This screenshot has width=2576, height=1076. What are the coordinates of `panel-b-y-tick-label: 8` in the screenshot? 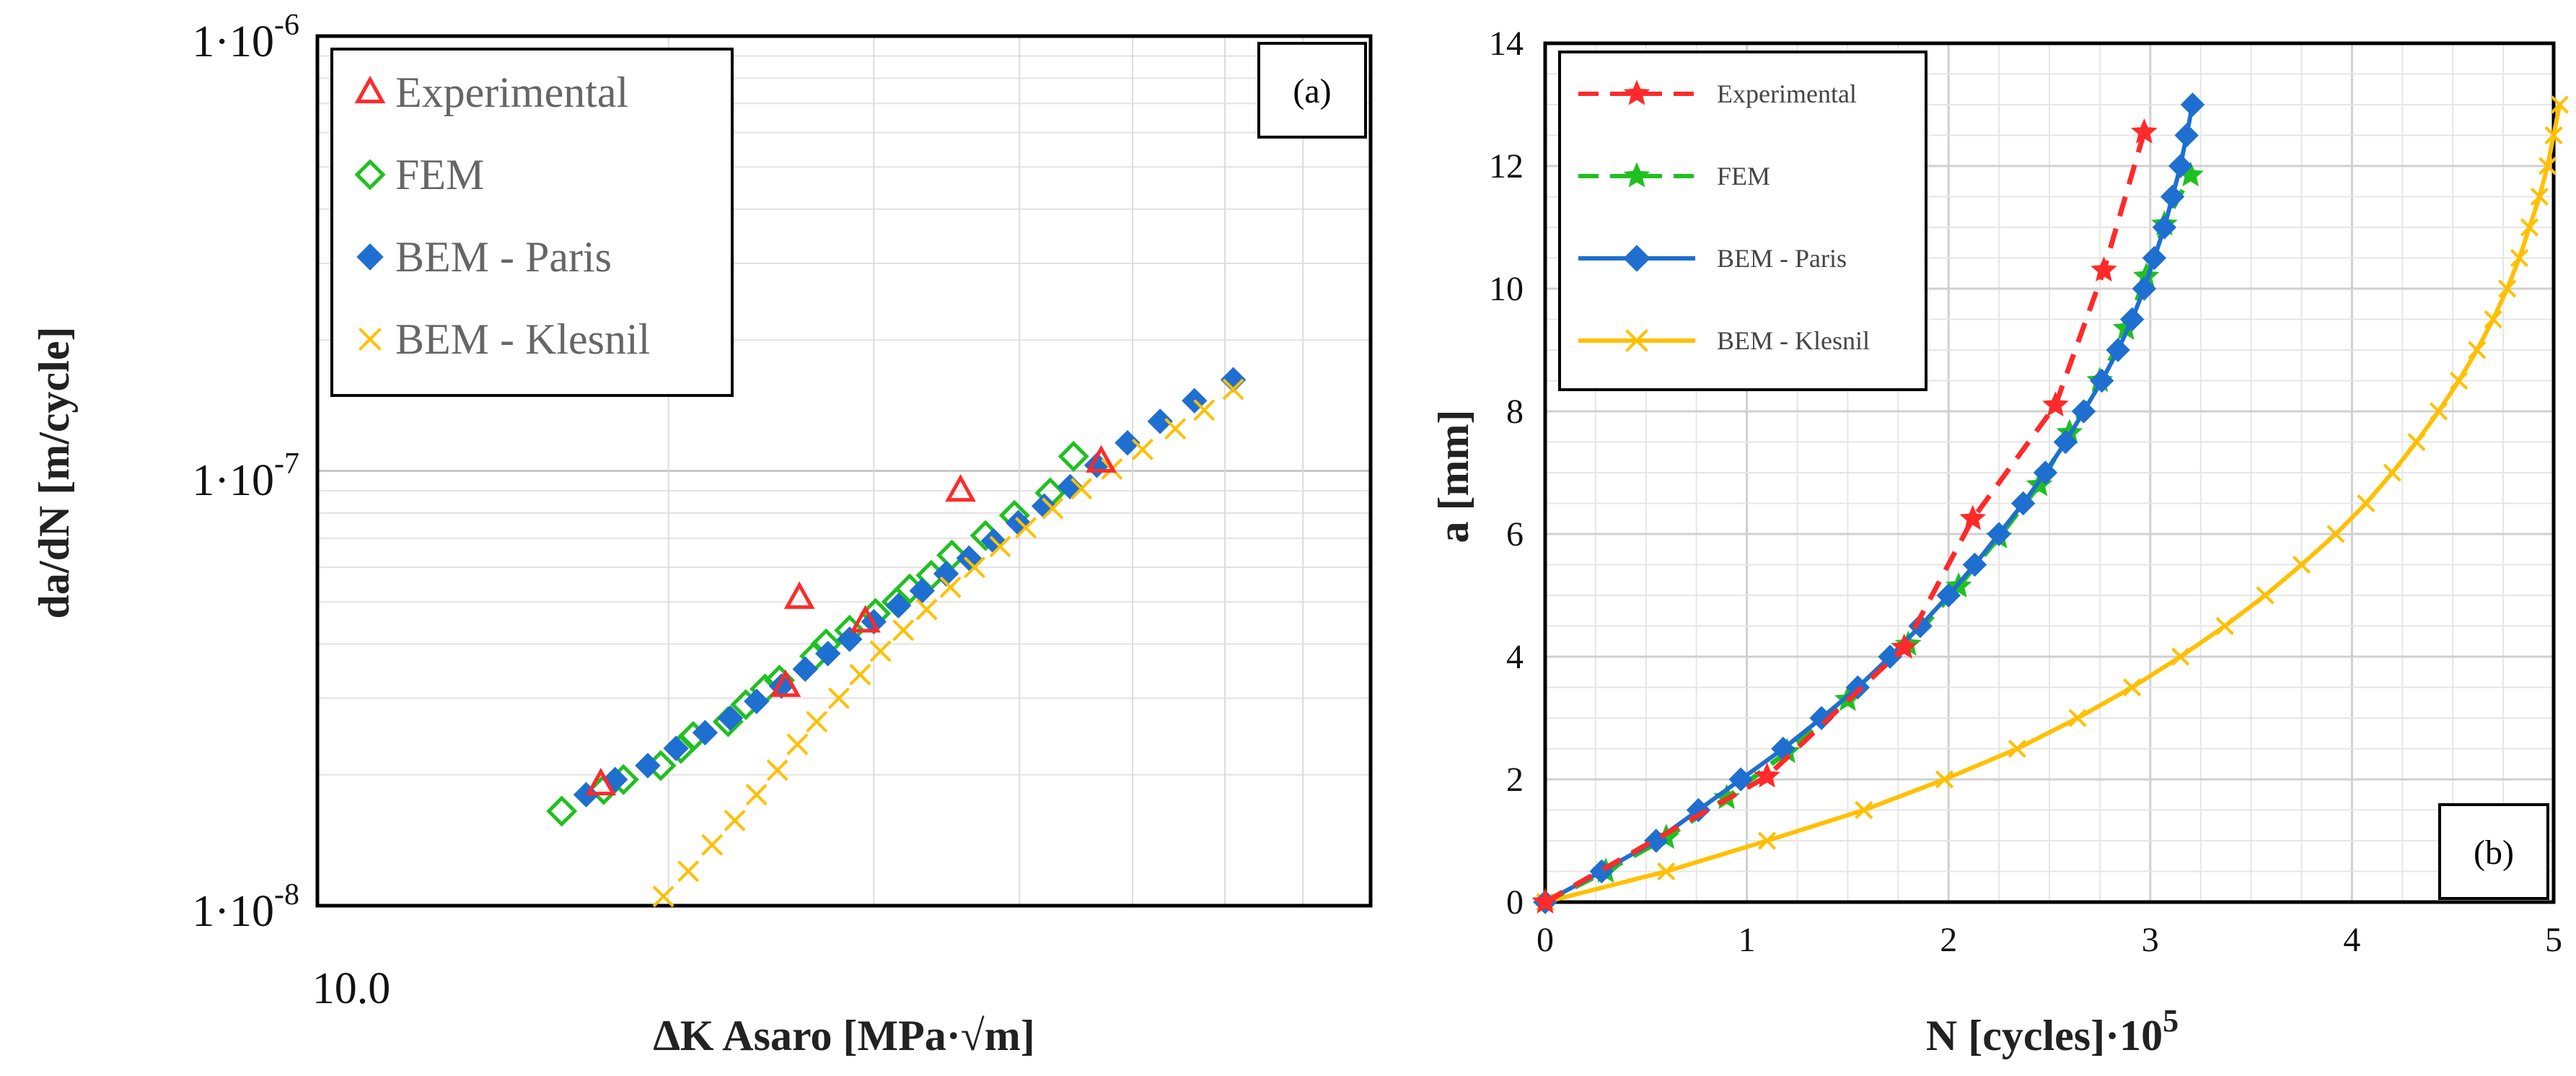 It's located at (1515, 412).